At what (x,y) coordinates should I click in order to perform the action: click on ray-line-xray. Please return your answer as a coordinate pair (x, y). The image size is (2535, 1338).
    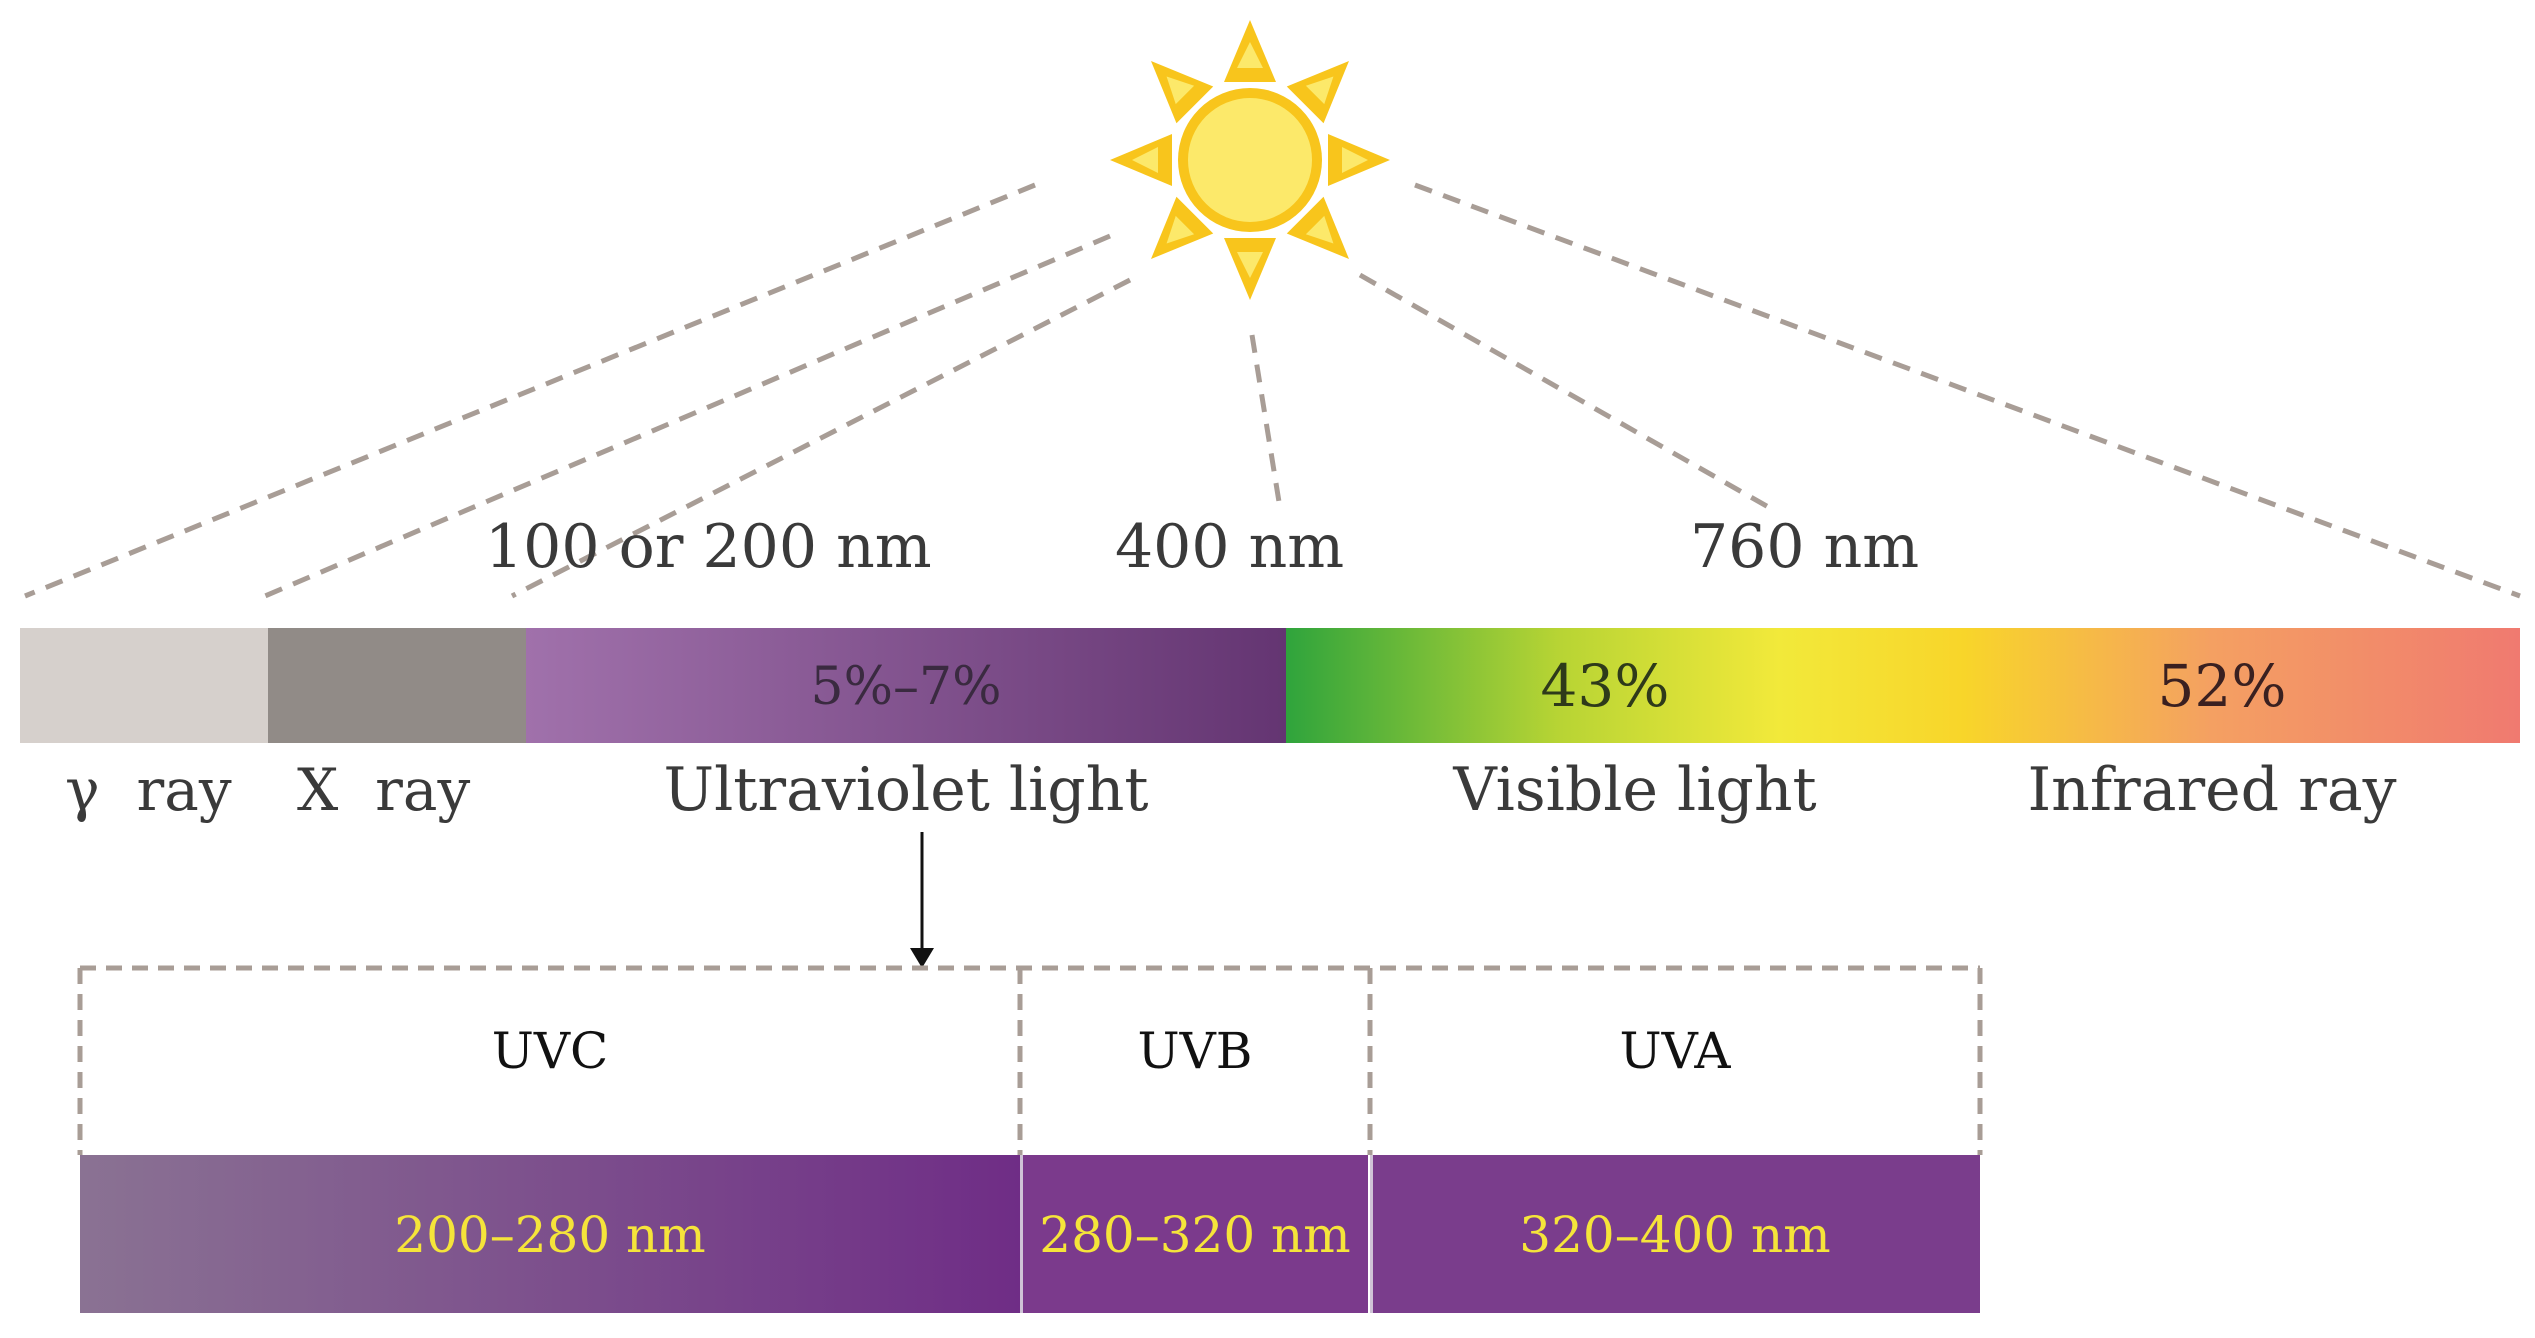
    Looking at the image, I should click on (687, 416).